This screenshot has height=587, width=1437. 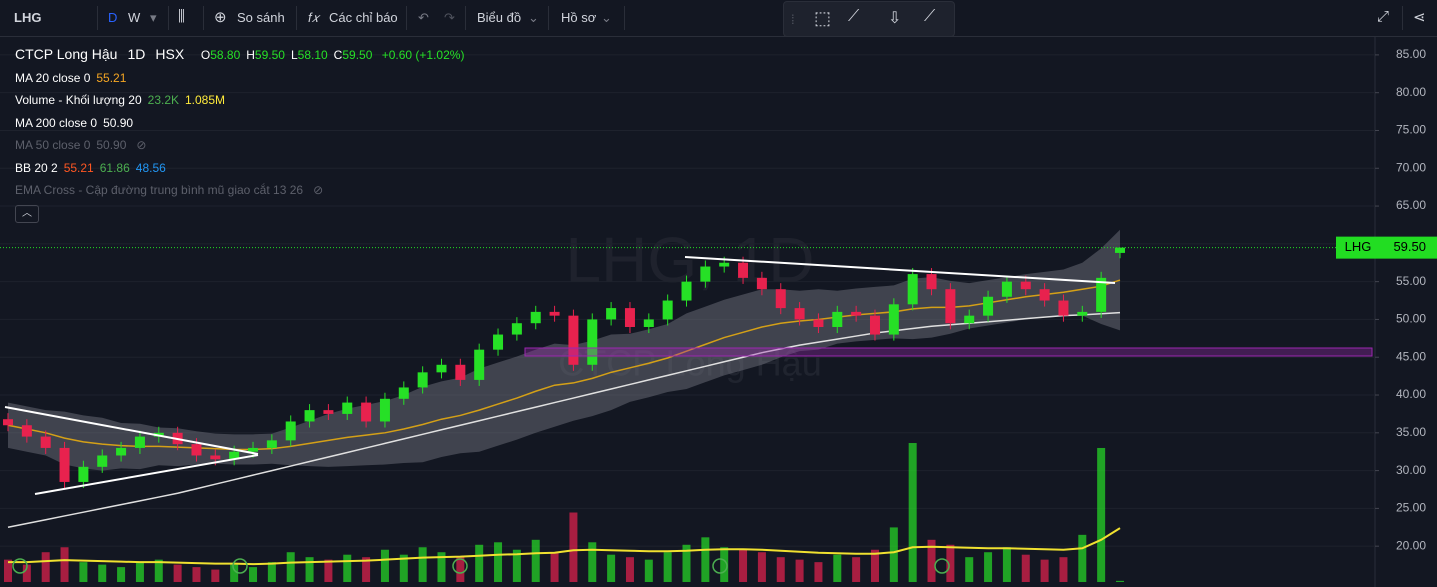 I want to click on indicators-button: Các chỉ báo, so click(x=363, y=17).